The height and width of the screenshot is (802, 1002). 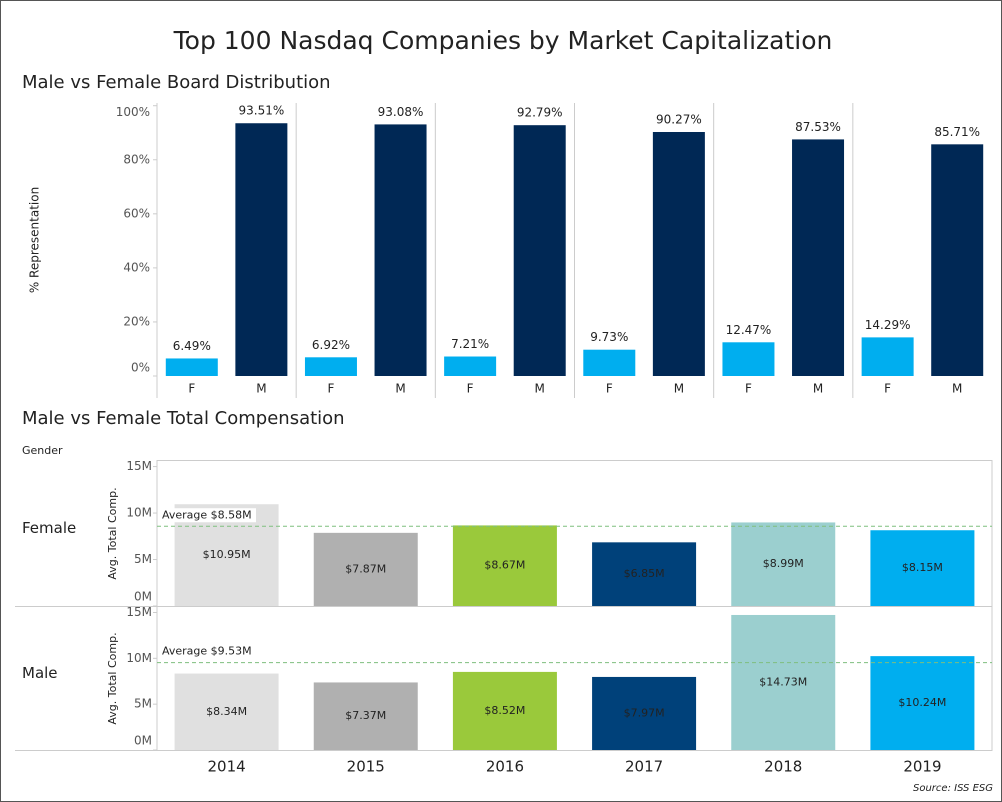 I want to click on value-label: $7.87M, so click(x=365, y=568).